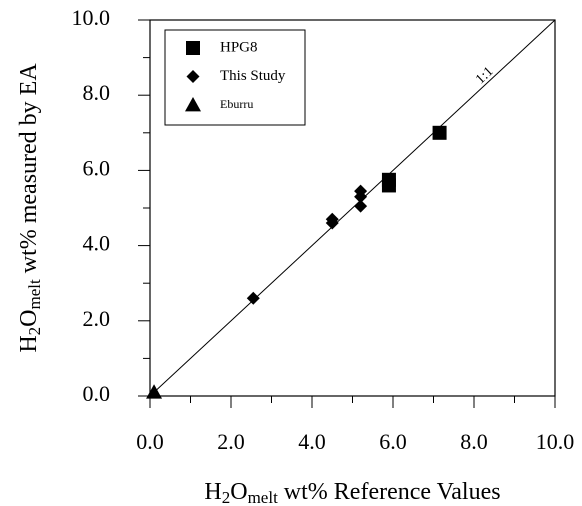 This screenshot has height=506, width=582. I want to click on y-tick-label: 4.0, so click(97, 243).